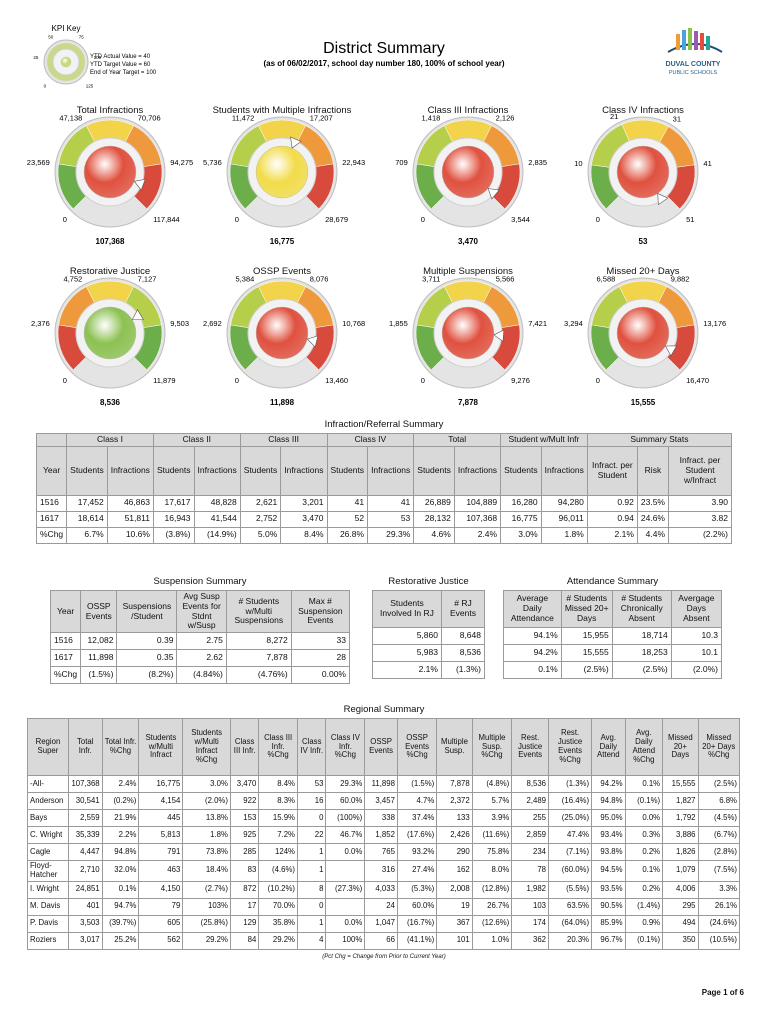  Describe the element at coordinates (564, 535) in the screenshot. I see `table-cell: 1.8%` at that location.